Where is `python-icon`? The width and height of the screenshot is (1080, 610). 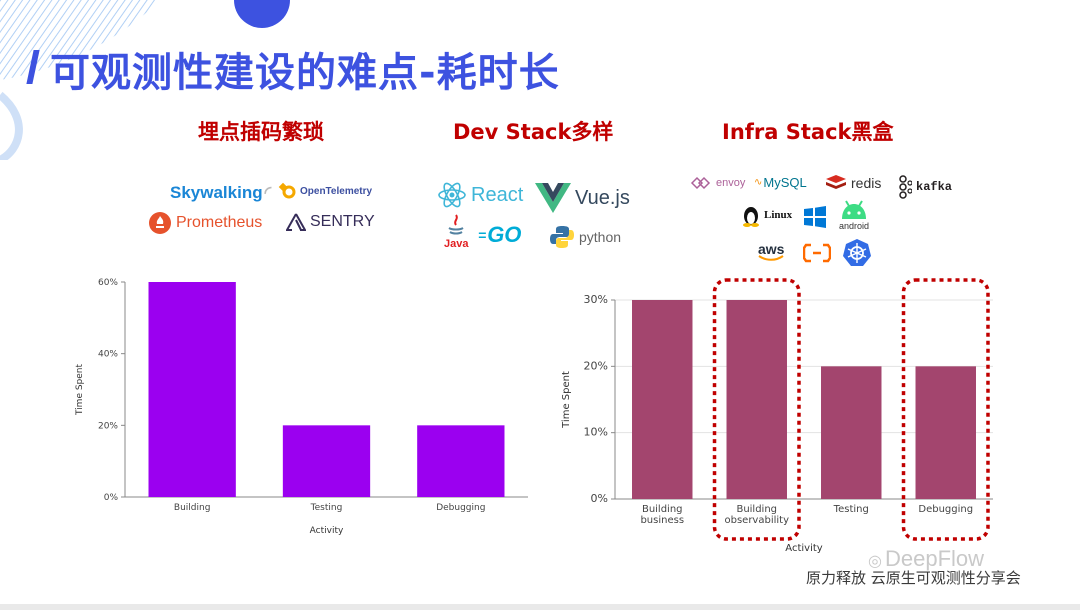 python-icon is located at coordinates (562, 237).